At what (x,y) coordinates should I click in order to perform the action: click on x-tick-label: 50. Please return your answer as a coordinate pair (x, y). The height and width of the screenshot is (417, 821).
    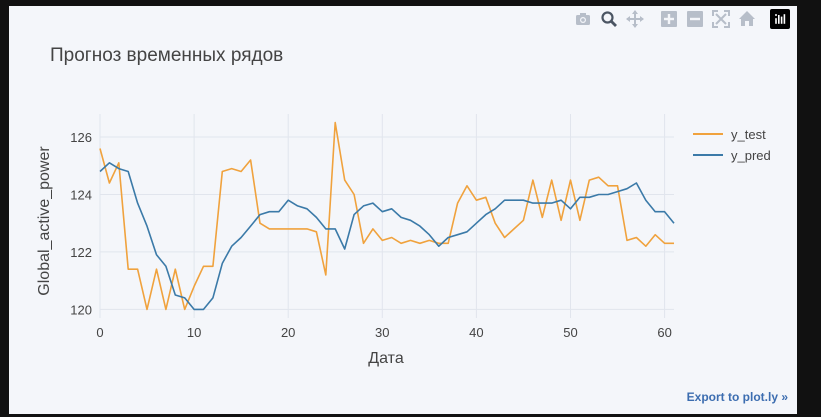
    Looking at the image, I should click on (570, 332).